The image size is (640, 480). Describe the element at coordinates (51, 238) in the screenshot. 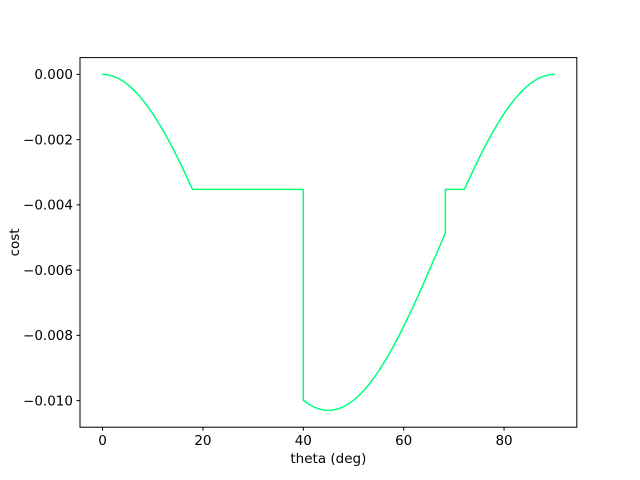

I see `y-ticks-layer: 0.000 −0.002 −0.004 −0.006 −0.008 −0.010` at that location.